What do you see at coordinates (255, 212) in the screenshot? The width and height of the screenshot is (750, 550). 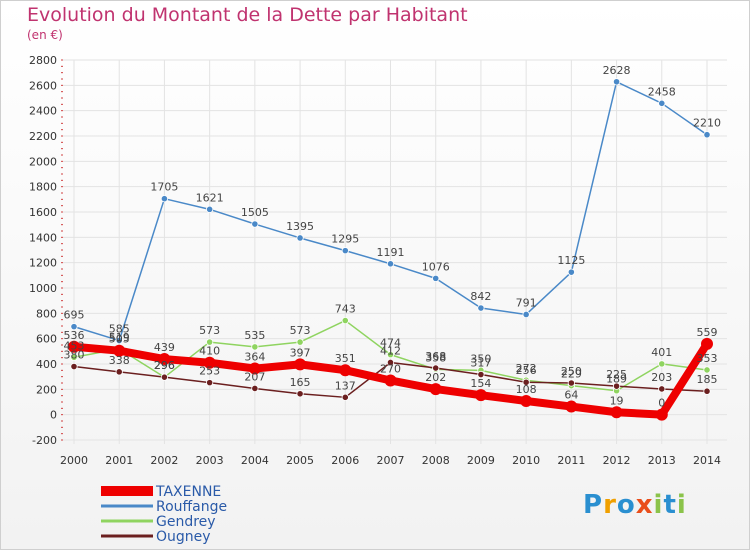 I see `data-label: 1505` at bounding box center [255, 212].